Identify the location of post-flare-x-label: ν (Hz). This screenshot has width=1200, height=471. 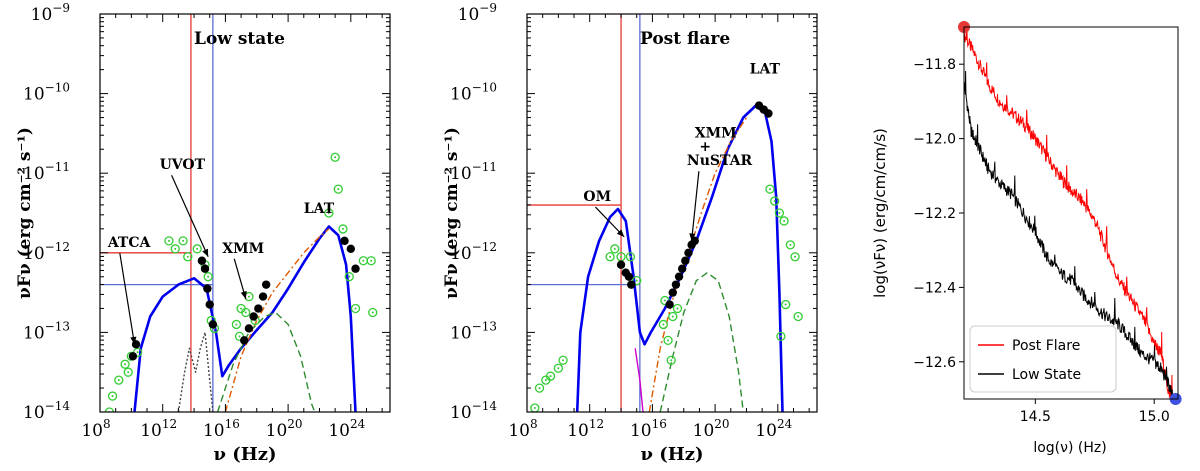
(671, 454).